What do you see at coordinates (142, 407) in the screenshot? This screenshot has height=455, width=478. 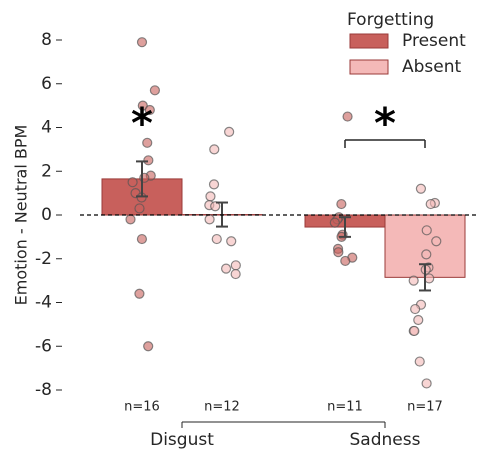 I see `n-label: n=16` at bounding box center [142, 407].